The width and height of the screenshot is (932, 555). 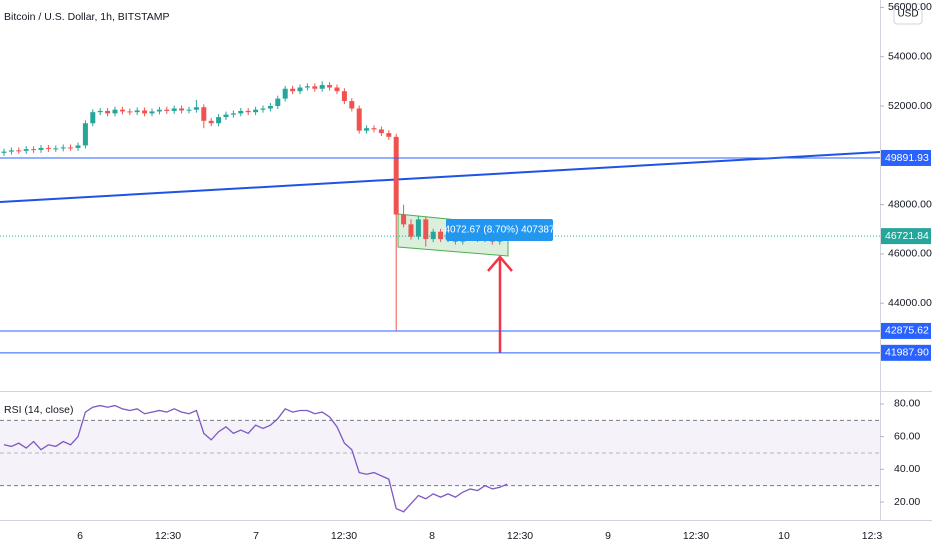 What do you see at coordinates (910, 204) in the screenshot?
I see `y-tick-label: 48000.00` at bounding box center [910, 204].